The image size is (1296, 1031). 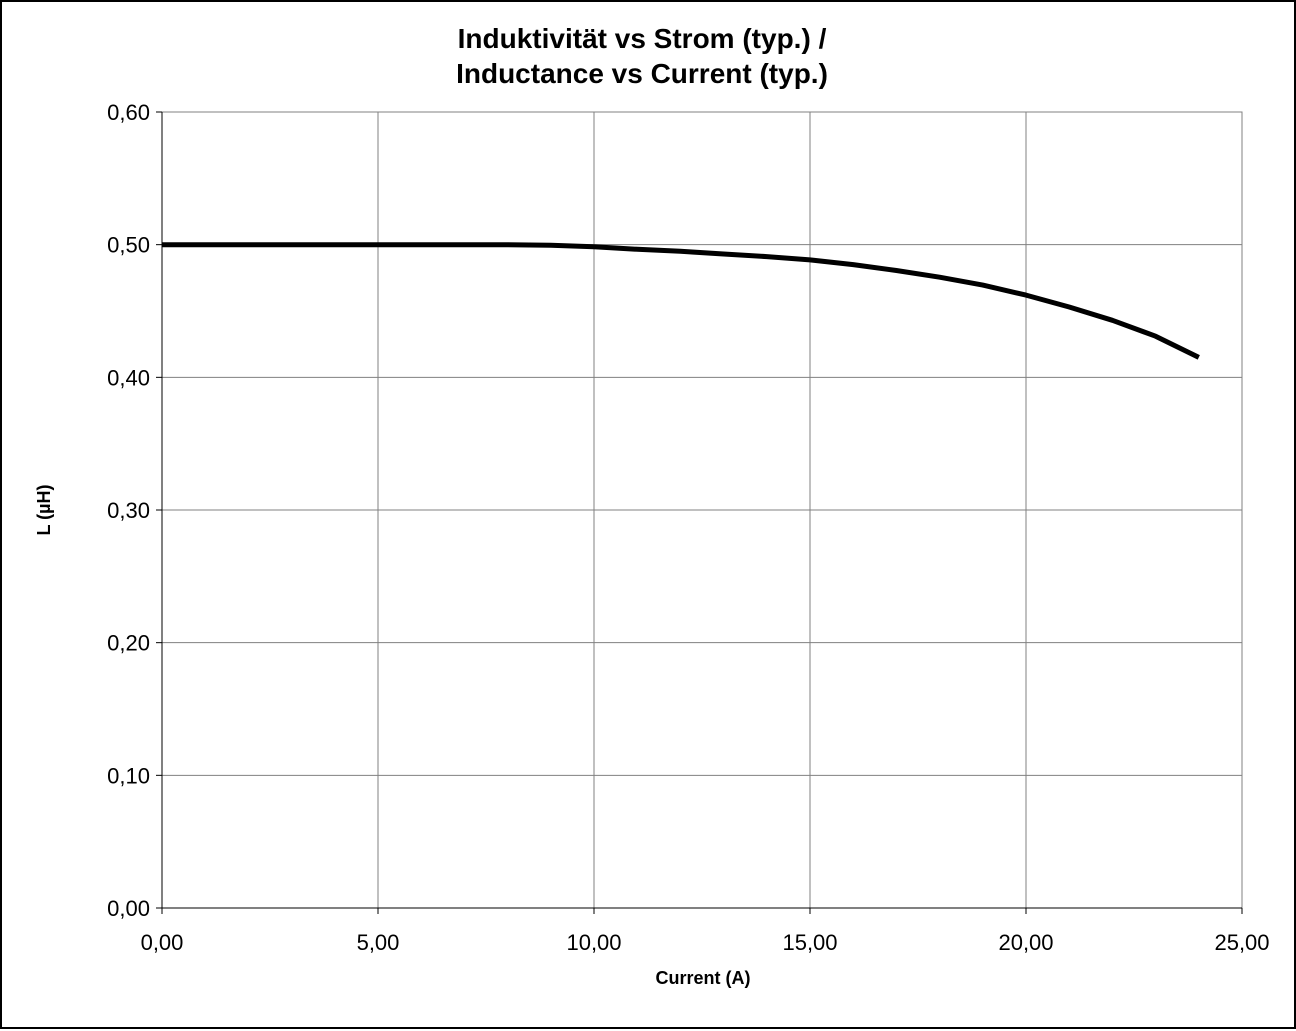 What do you see at coordinates (128, 112) in the screenshot?
I see `y-tick-label: 0,60` at bounding box center [128, 112].